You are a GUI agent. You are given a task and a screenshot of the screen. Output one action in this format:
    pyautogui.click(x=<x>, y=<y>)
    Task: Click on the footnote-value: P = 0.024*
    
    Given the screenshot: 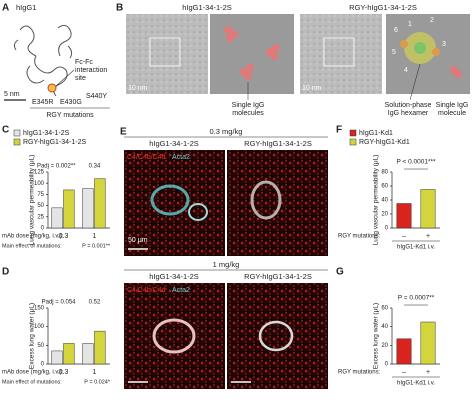 What is the action you would take?
    pyautogui.click(x=97, y=382)
    